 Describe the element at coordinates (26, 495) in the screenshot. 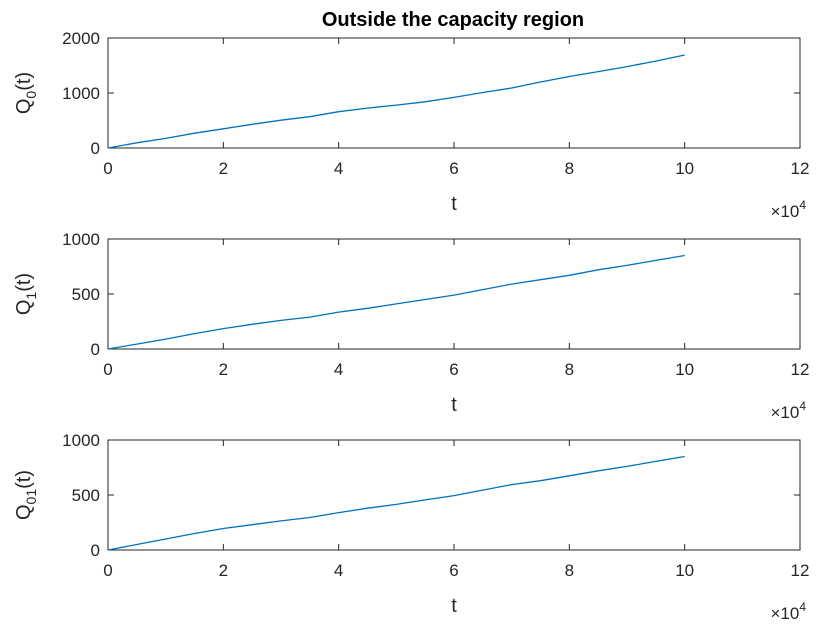

I see `y-axis-label: Q01(t)` at that location.